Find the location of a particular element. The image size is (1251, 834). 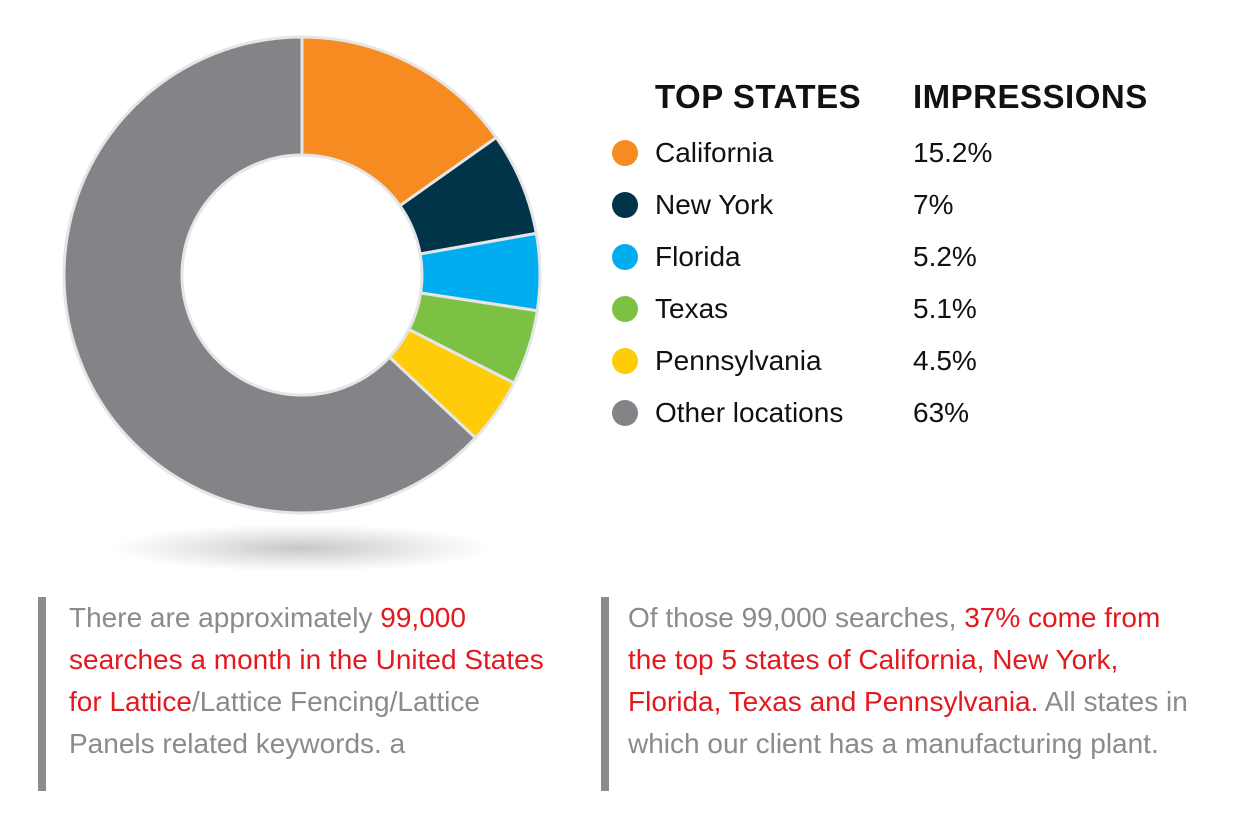

legend-row-california: California 15.2% is located at coordinates (922, 153).